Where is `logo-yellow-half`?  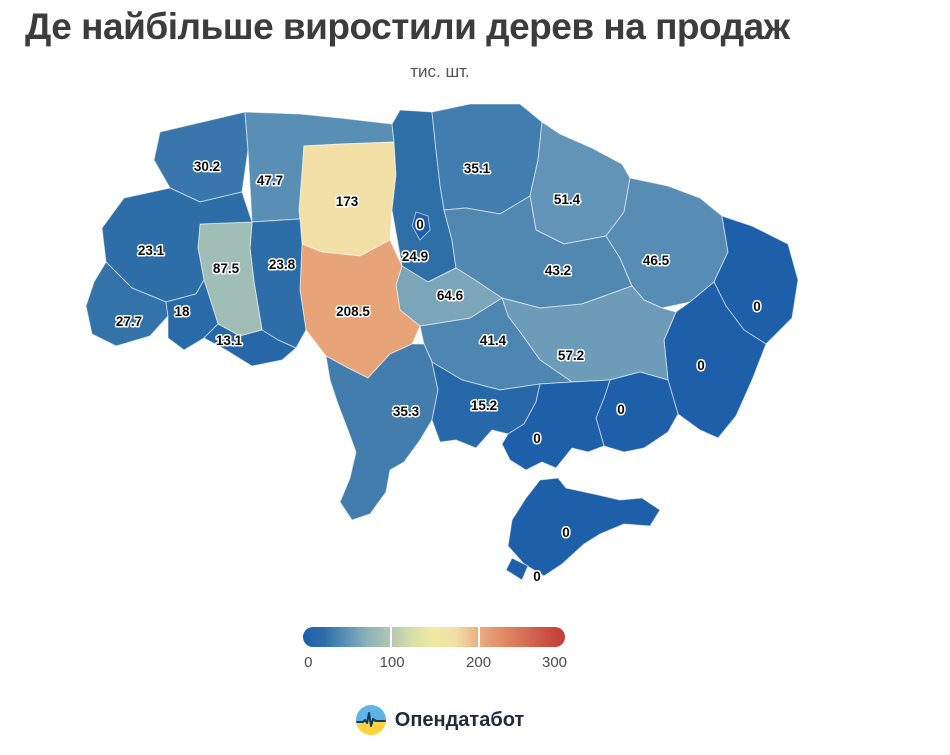 logo-yellow-half is located at coordinates (370, 728).